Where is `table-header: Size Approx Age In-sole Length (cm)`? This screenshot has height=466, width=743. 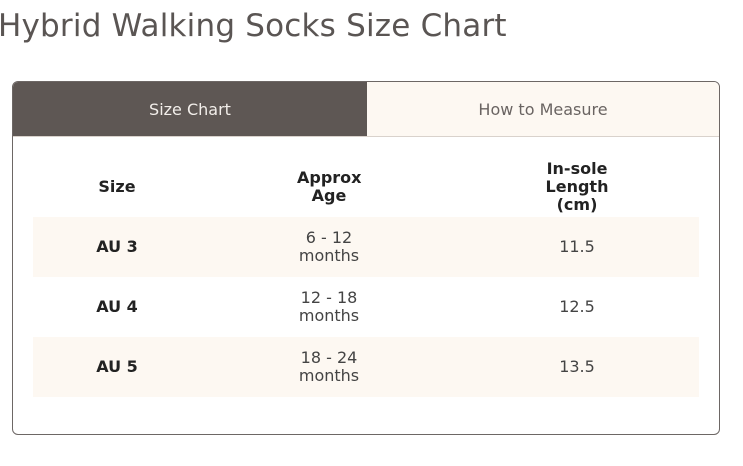
table-header: Size Approx Age In-sole Length (cm) is located at coordinates (366, 187).